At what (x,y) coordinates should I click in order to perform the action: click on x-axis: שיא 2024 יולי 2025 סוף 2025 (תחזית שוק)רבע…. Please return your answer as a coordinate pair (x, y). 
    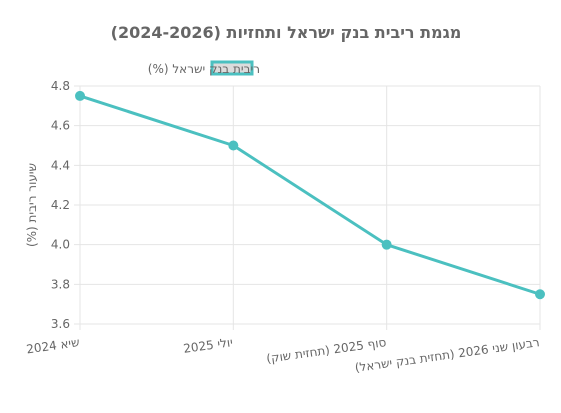
    Looking at the image, I should click on (282, 355).